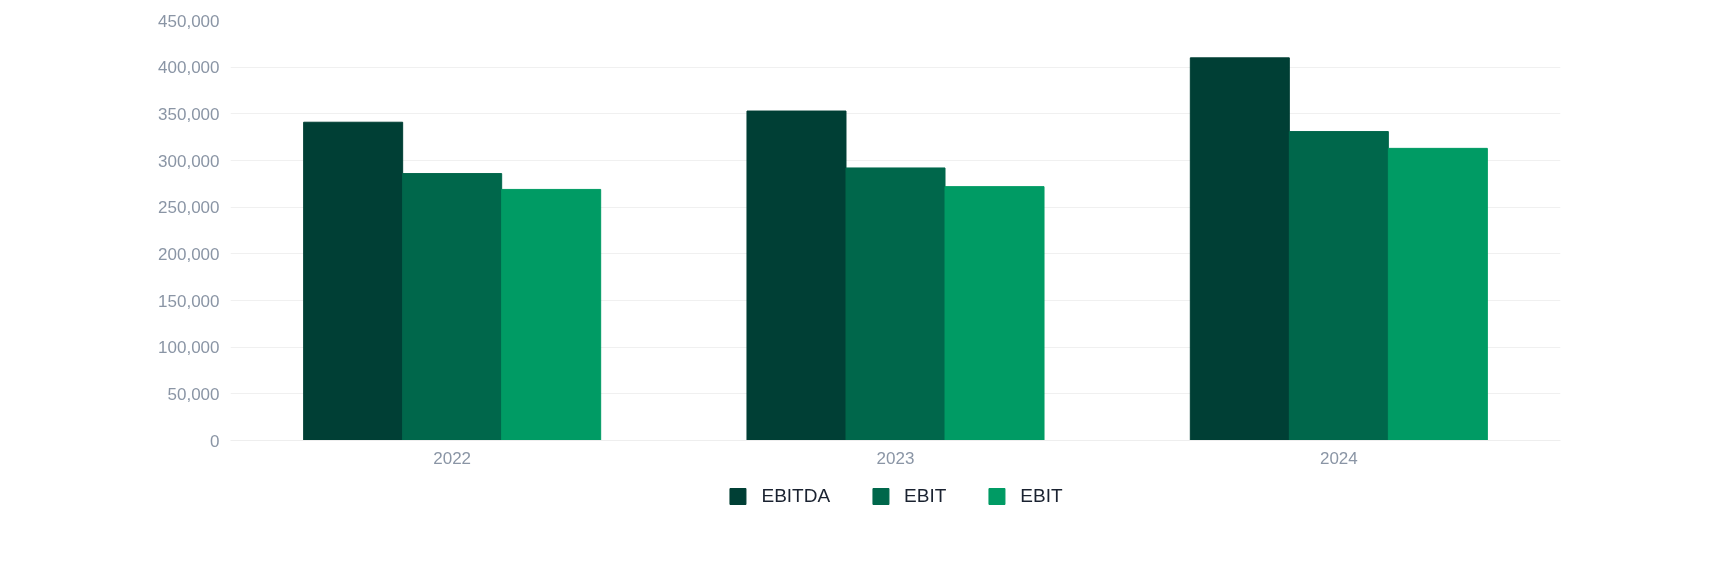 The width and height of the screenshot is (1716, 580). I want to click on y-tick-label: 150,000, so click(189, 301).